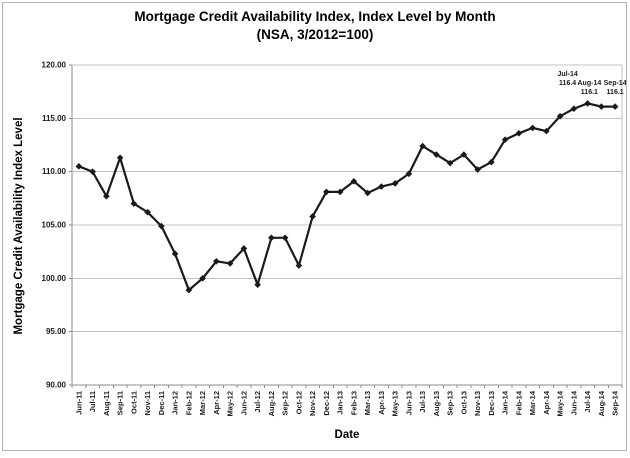 The image size is (630, 458). What do you see at coordinates (161, 403) in the screenshot?
I see `x-tick-label: Dec-11` at bounding box center [161, 403].